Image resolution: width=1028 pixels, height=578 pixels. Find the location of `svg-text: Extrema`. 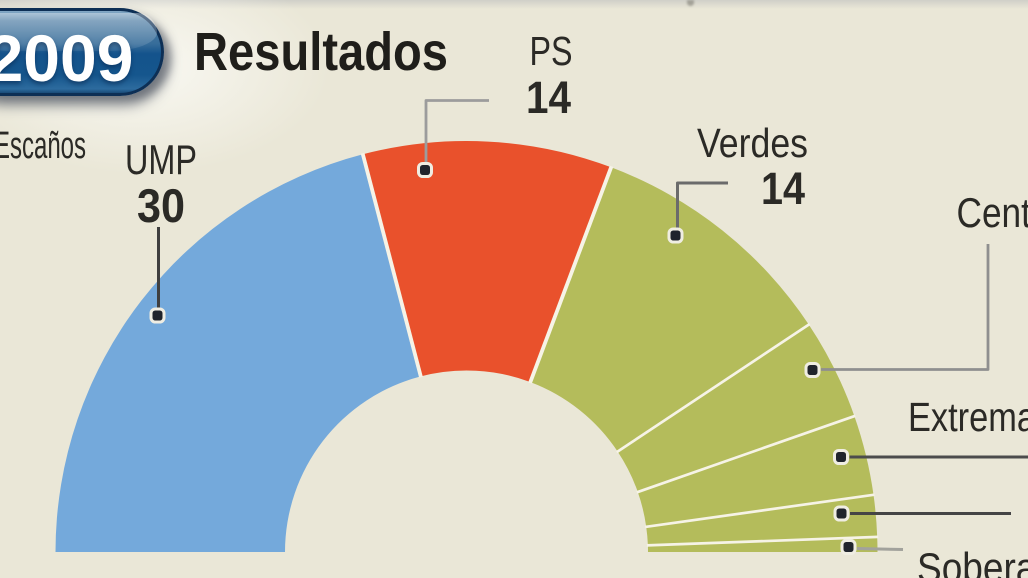

svg-text: Extrema is located at coordinates (968, 417).